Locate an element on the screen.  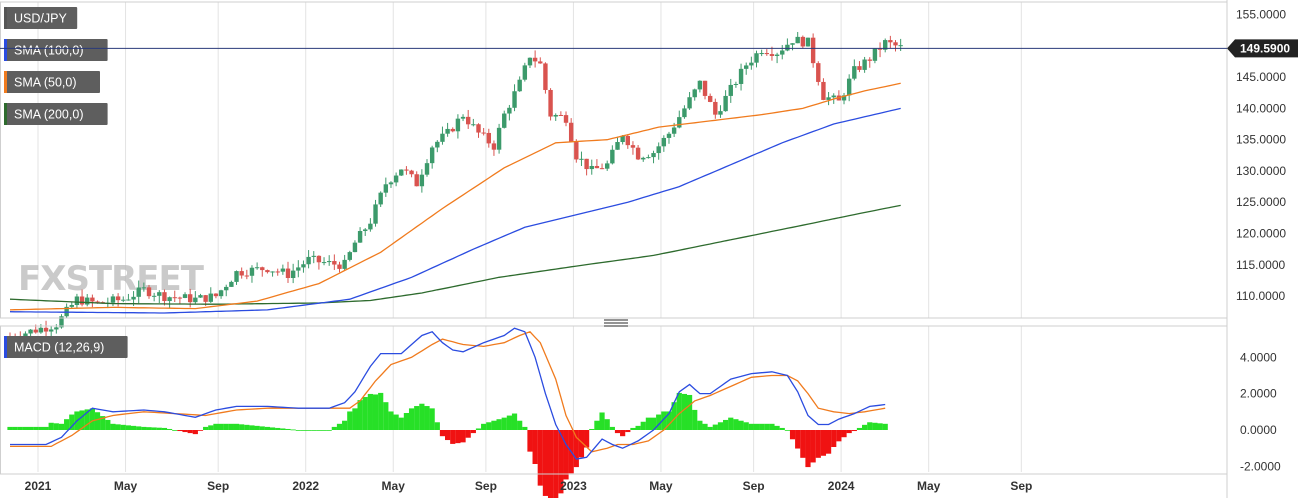
legend-item: SMA (100,0) is located at coordinates (56, 50).